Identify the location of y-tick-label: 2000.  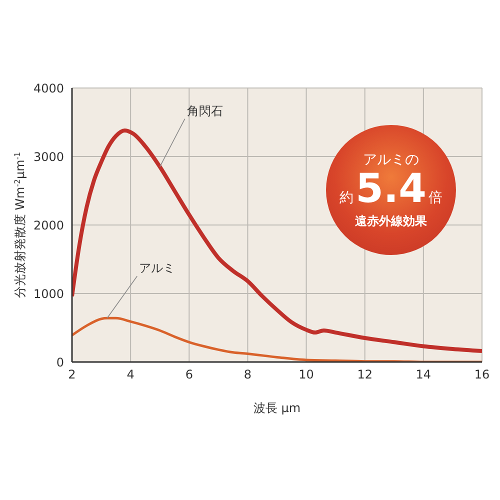
(48, 225).